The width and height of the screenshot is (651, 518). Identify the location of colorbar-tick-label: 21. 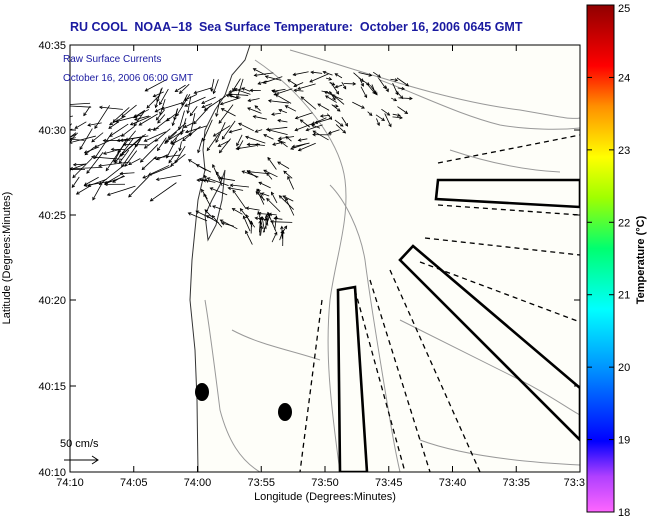
(624, 296).